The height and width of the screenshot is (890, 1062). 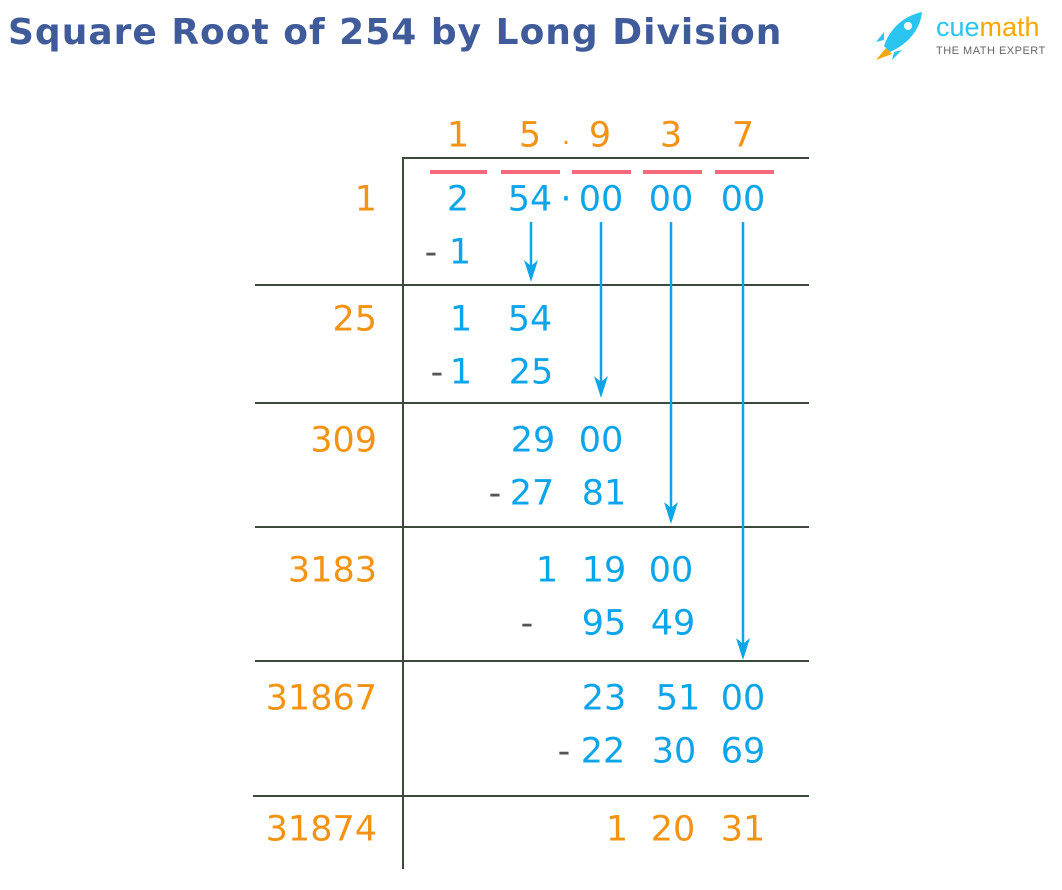 What do you see at coordinates (673, 623) in the screenshot?
I see `subtrahend: 49` at bounding box center [673, 623].